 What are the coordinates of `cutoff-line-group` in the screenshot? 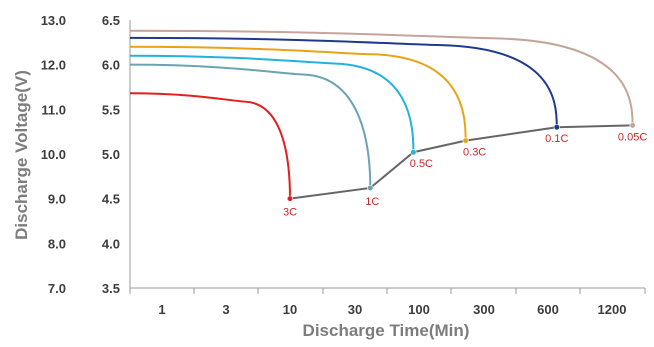 It's located at (461, 162).